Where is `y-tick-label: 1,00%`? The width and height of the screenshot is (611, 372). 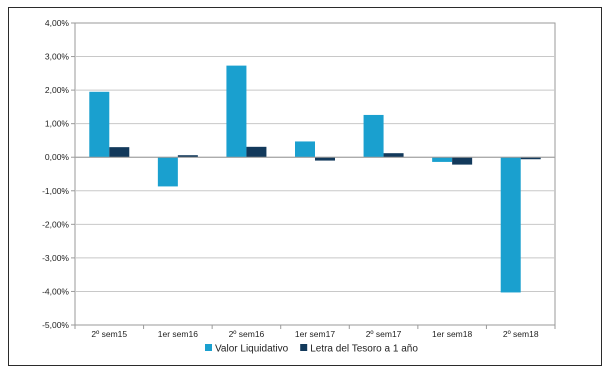 y-tick-label: 1,00% is located at coordinates (57, 124).